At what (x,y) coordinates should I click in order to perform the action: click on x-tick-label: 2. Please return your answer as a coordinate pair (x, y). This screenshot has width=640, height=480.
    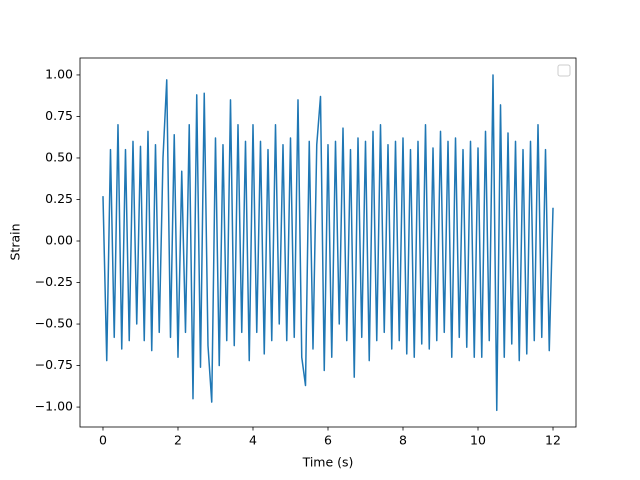
    Looking at the image, I should click on (178, 440).